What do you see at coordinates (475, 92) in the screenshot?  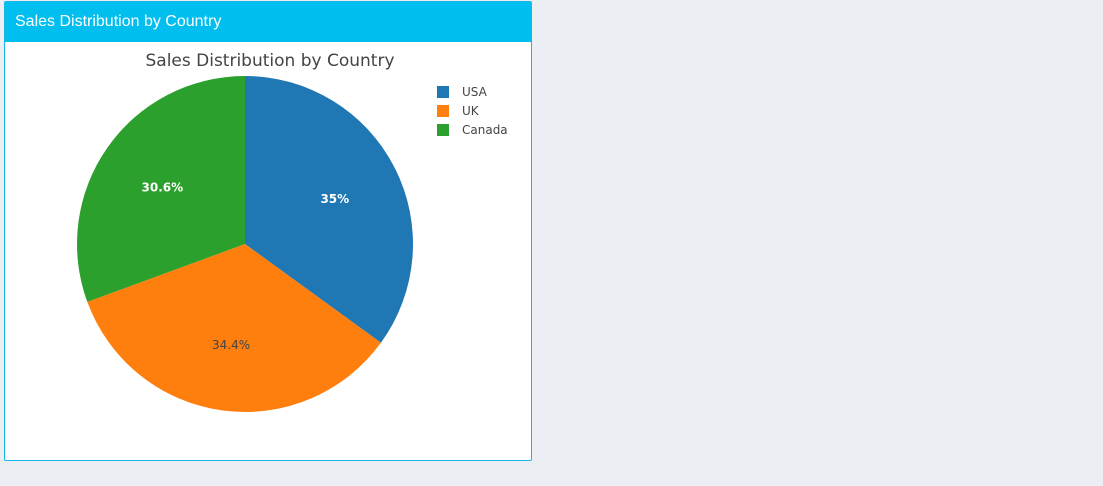 I see `legend-label: USA` at bounding box center [475, 92].